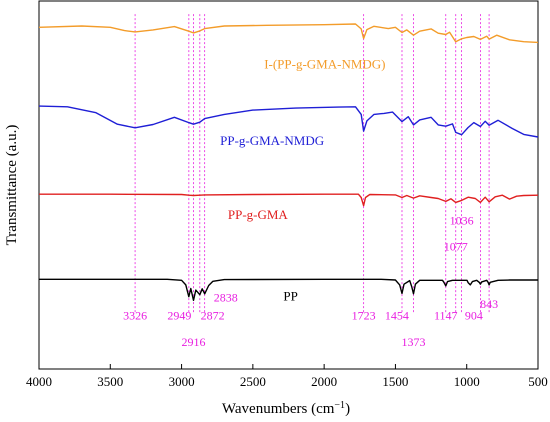 Image resolution: width=550 pixels, height=422 pixels. I want to click on peak-label: 1077, so click(456, 247).